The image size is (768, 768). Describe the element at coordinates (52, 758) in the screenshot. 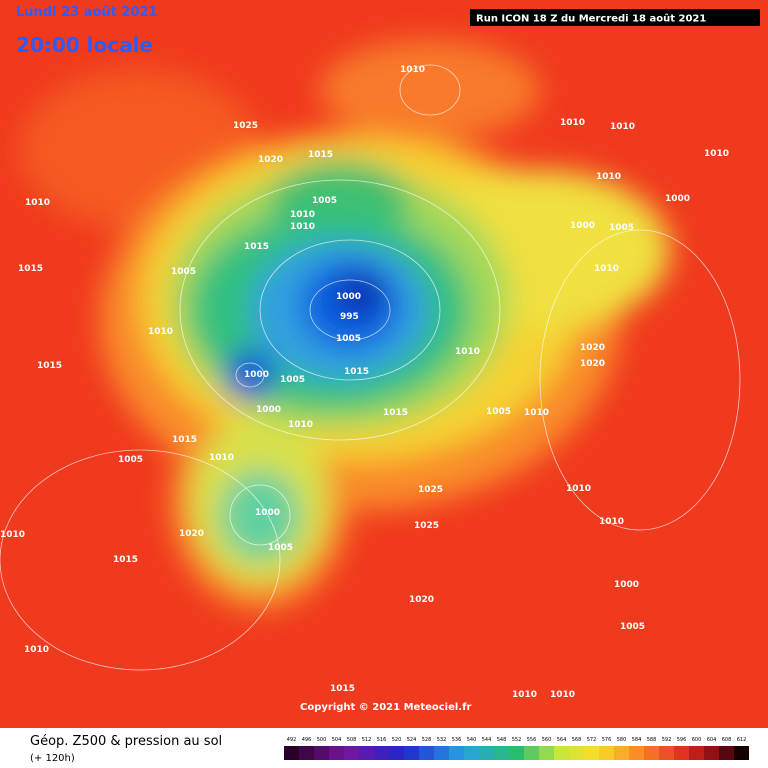

I see `footer-lead: (+ 120h)` at that location.